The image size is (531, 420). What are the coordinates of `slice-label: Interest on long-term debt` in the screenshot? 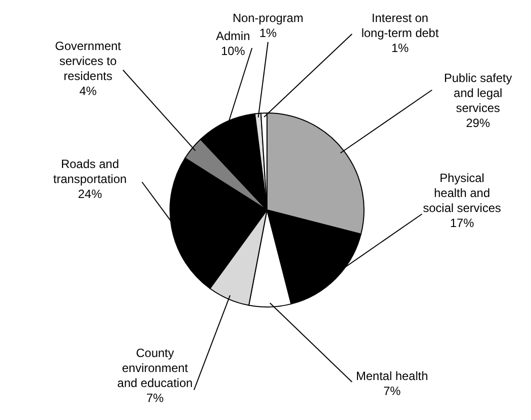 It's located at (400, 25).